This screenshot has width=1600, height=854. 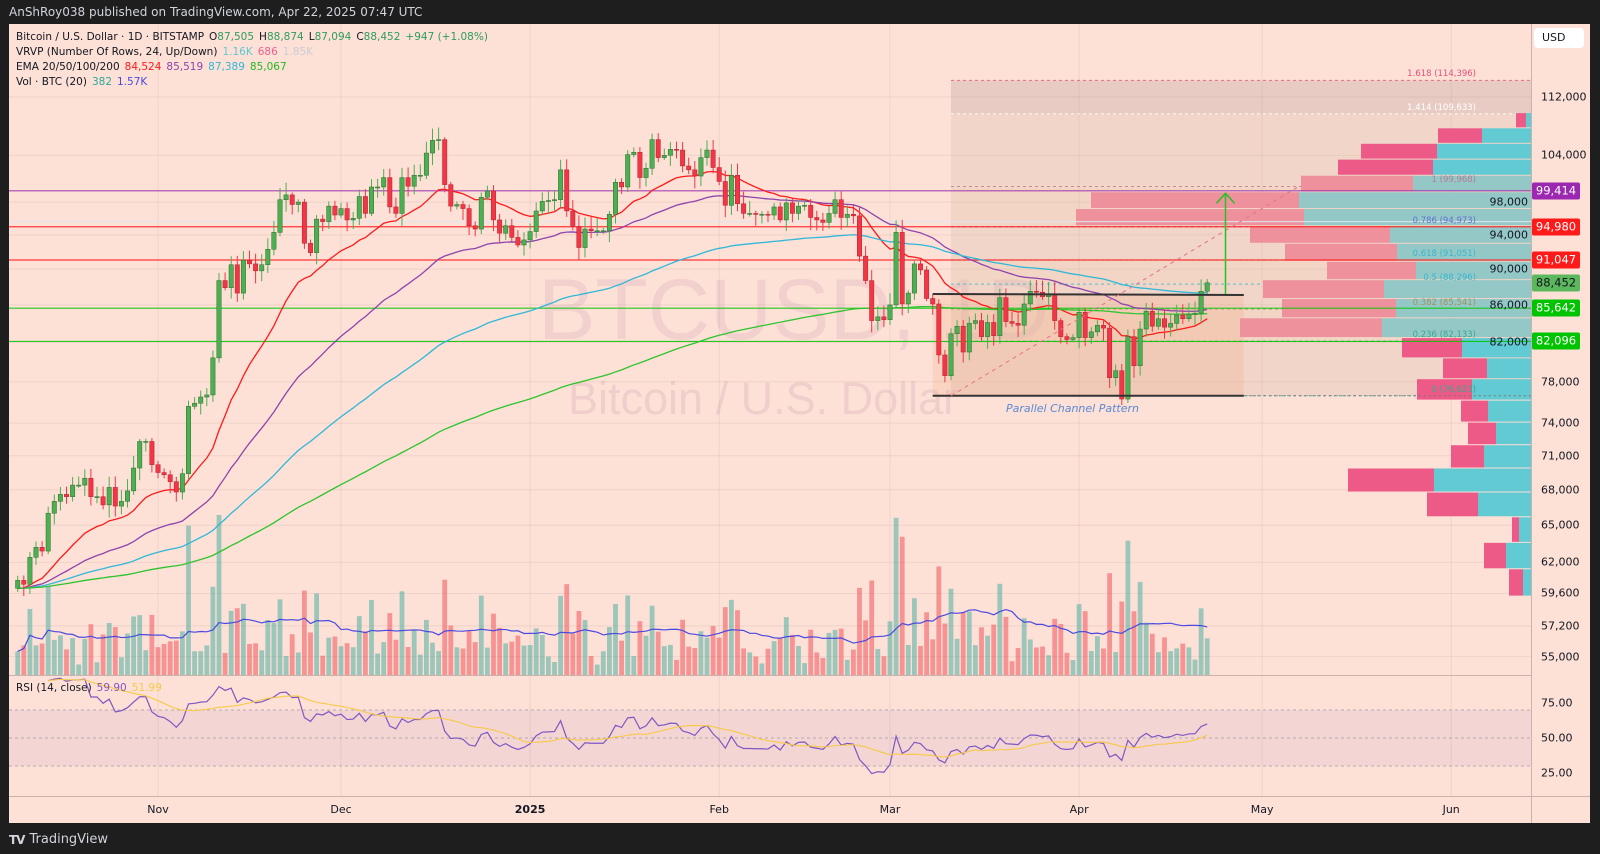 I want to click on legend-rsi-row: RSI (14, close) 59.90 51.99, so click(x=91, y=688).